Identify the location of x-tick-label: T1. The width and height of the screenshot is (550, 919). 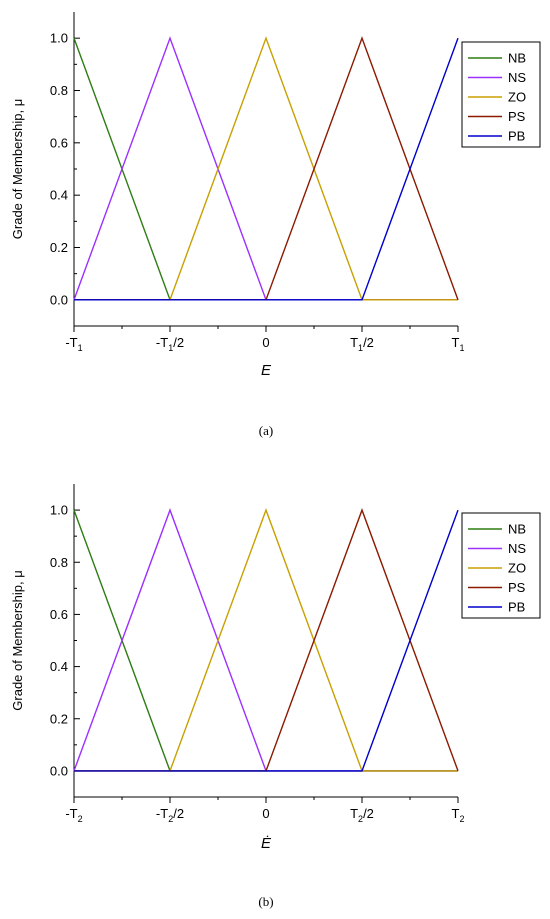
(458, 344).